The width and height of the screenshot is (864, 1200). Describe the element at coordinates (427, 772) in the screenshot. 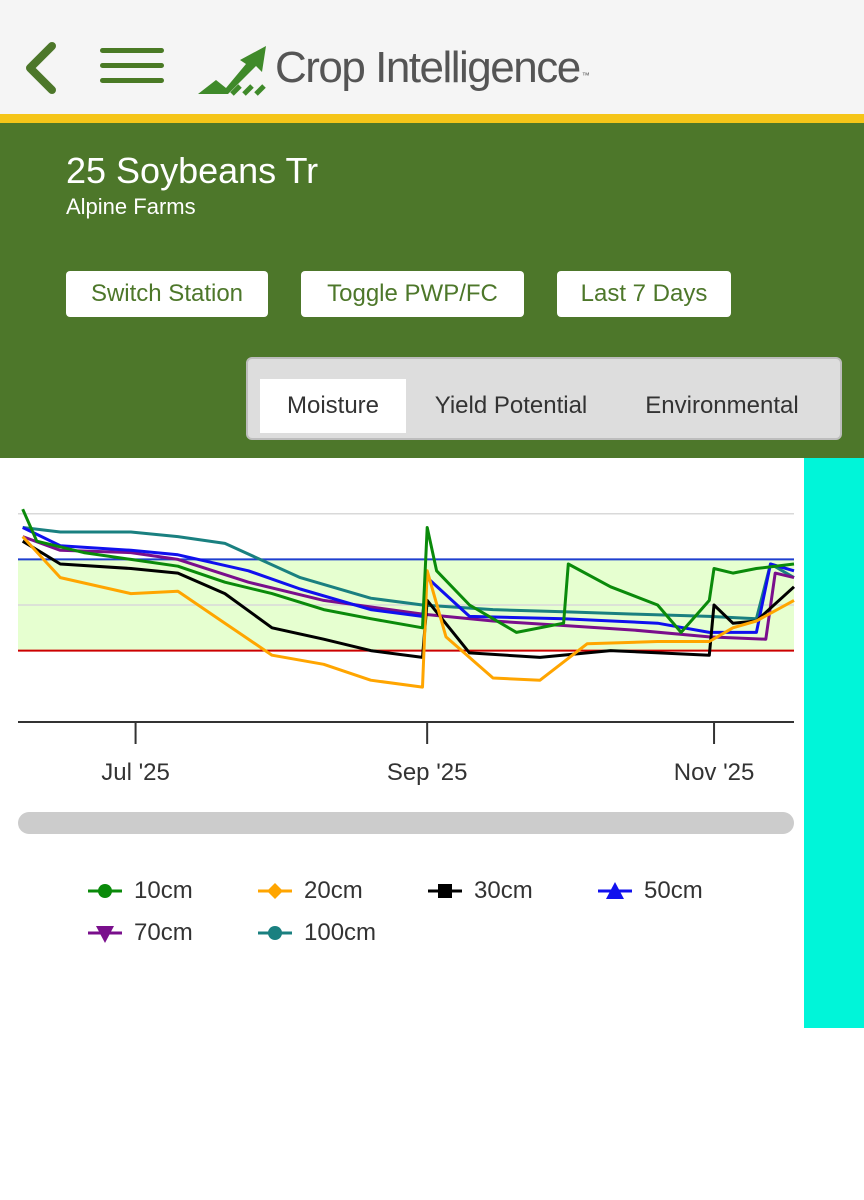

I see `x-tick-label: Sep '25` at that location.